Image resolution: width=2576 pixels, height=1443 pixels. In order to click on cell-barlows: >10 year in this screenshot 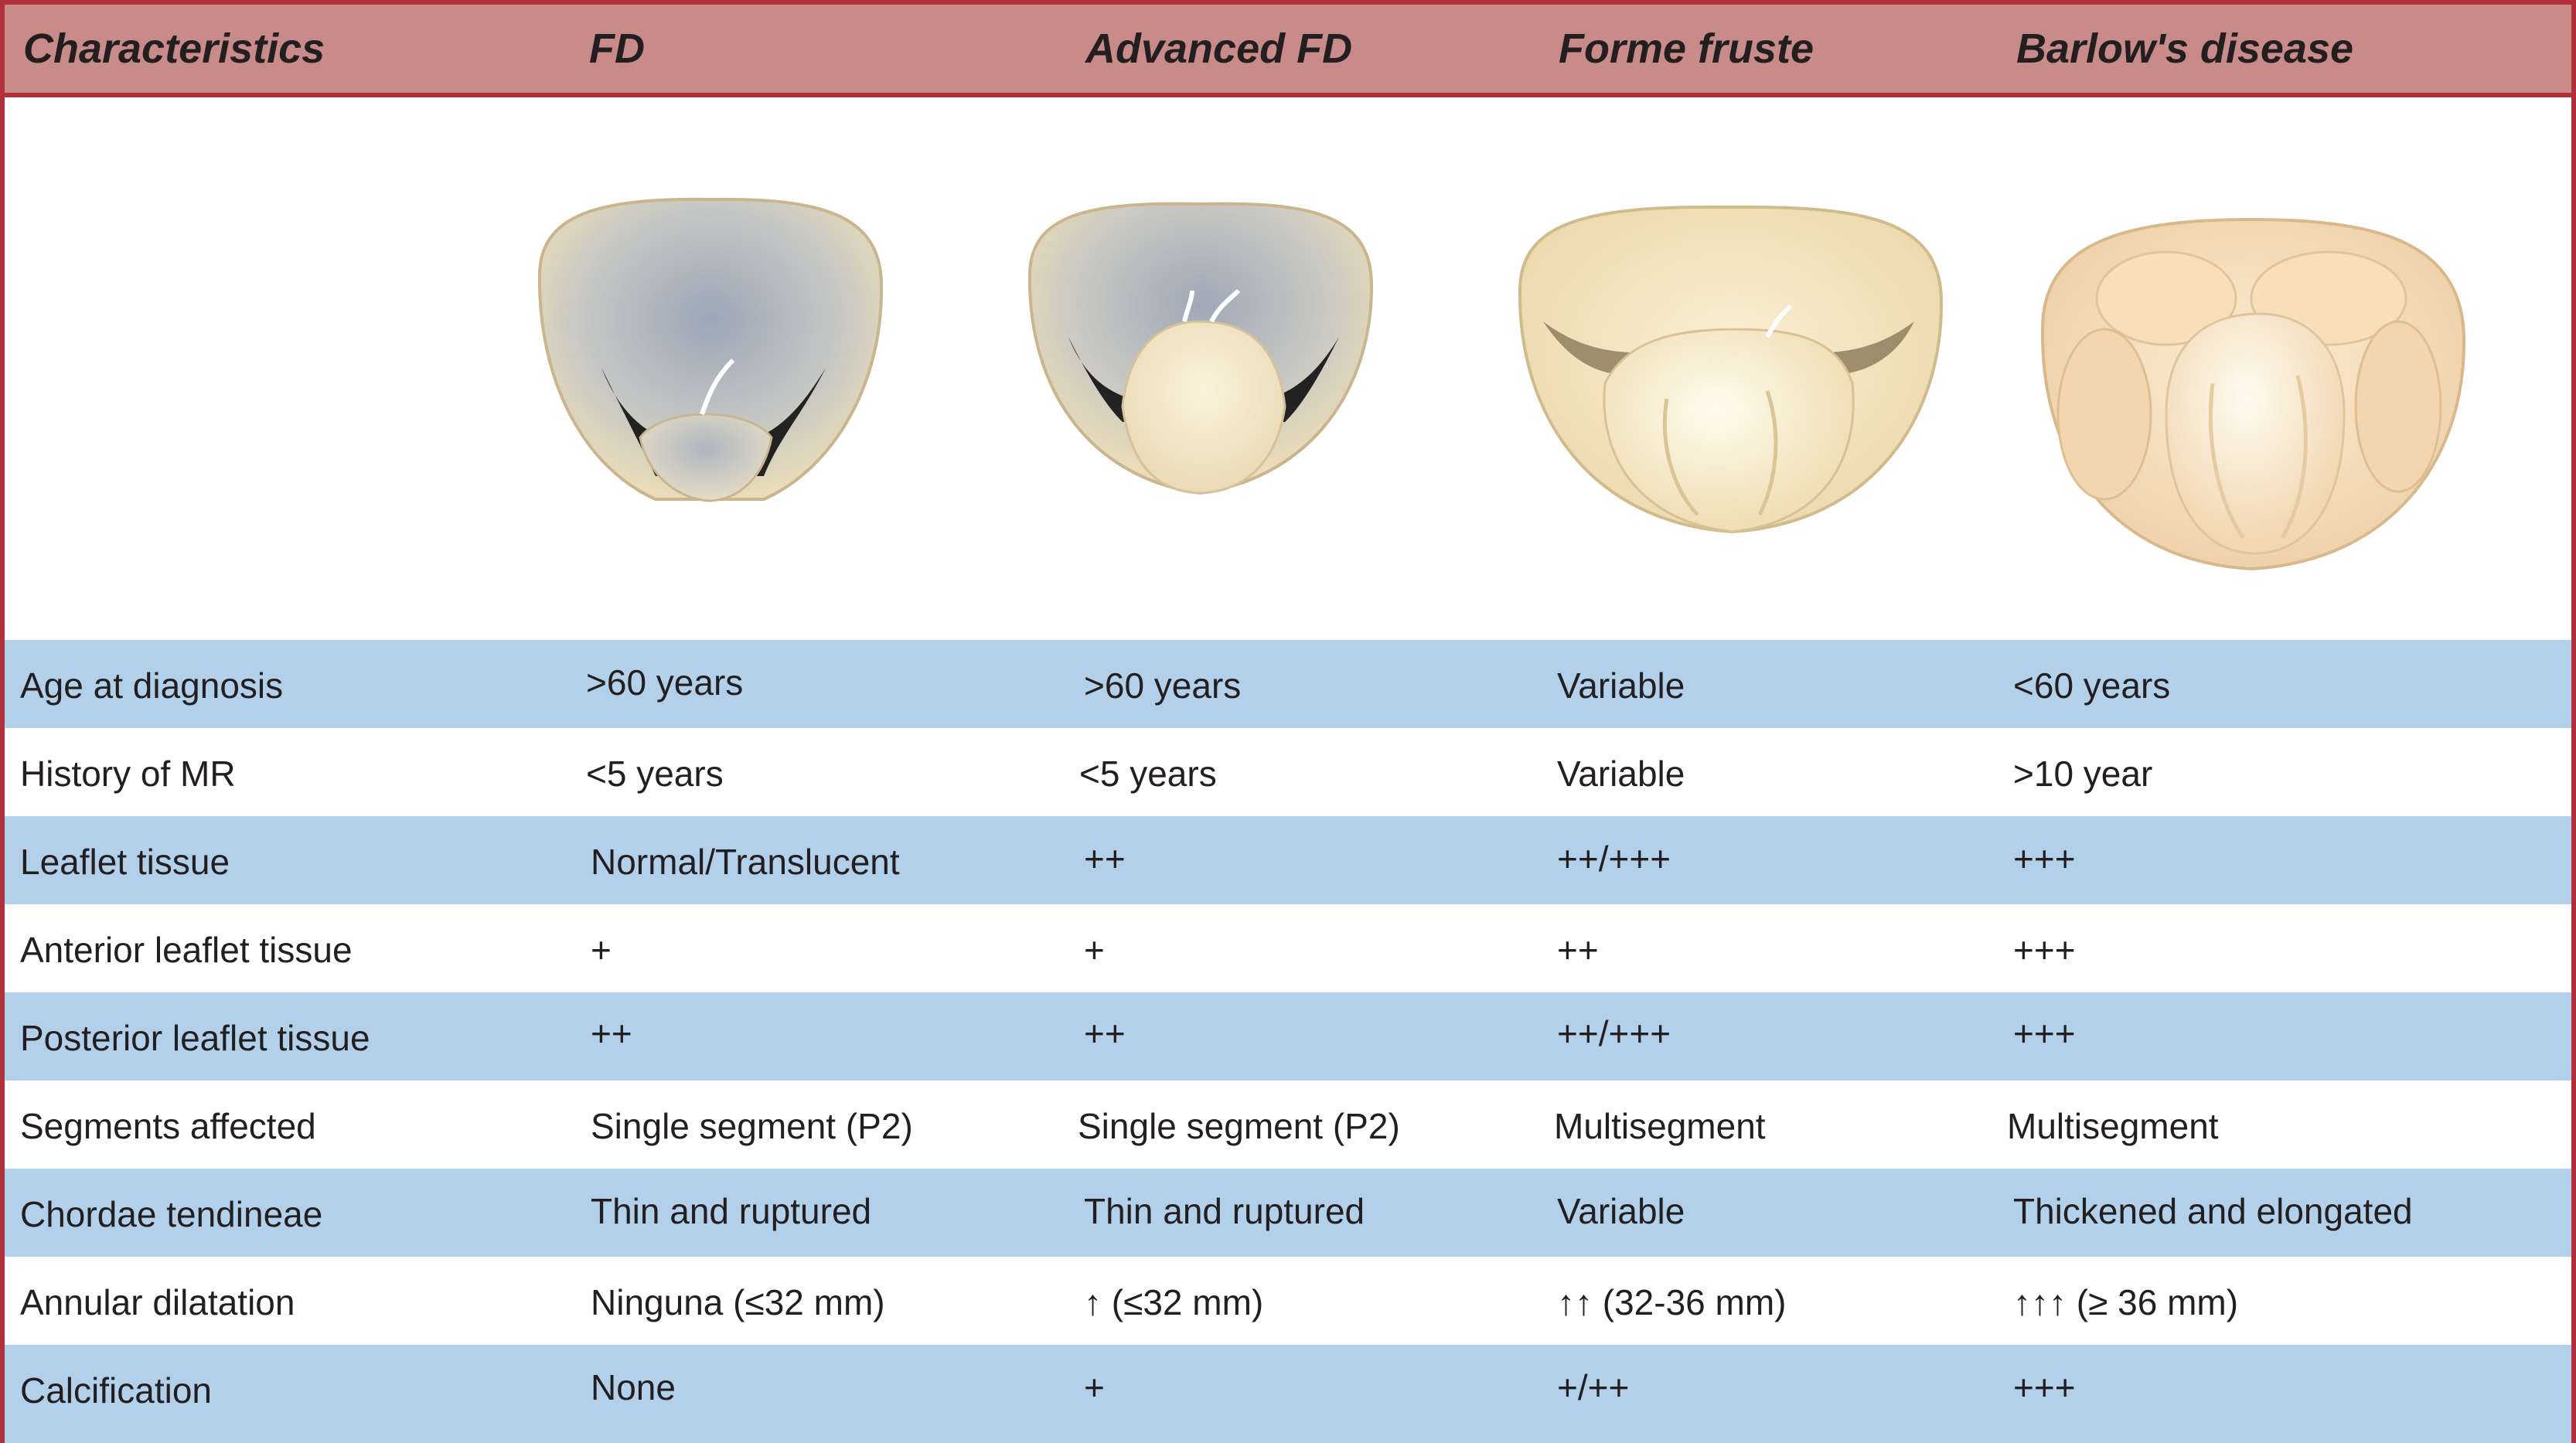, I will do `click(2083, 774)`.